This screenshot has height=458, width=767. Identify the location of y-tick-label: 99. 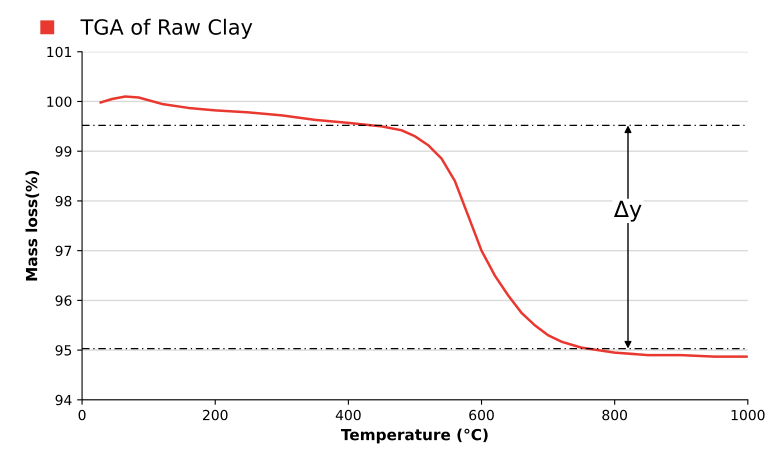
(64, 151).